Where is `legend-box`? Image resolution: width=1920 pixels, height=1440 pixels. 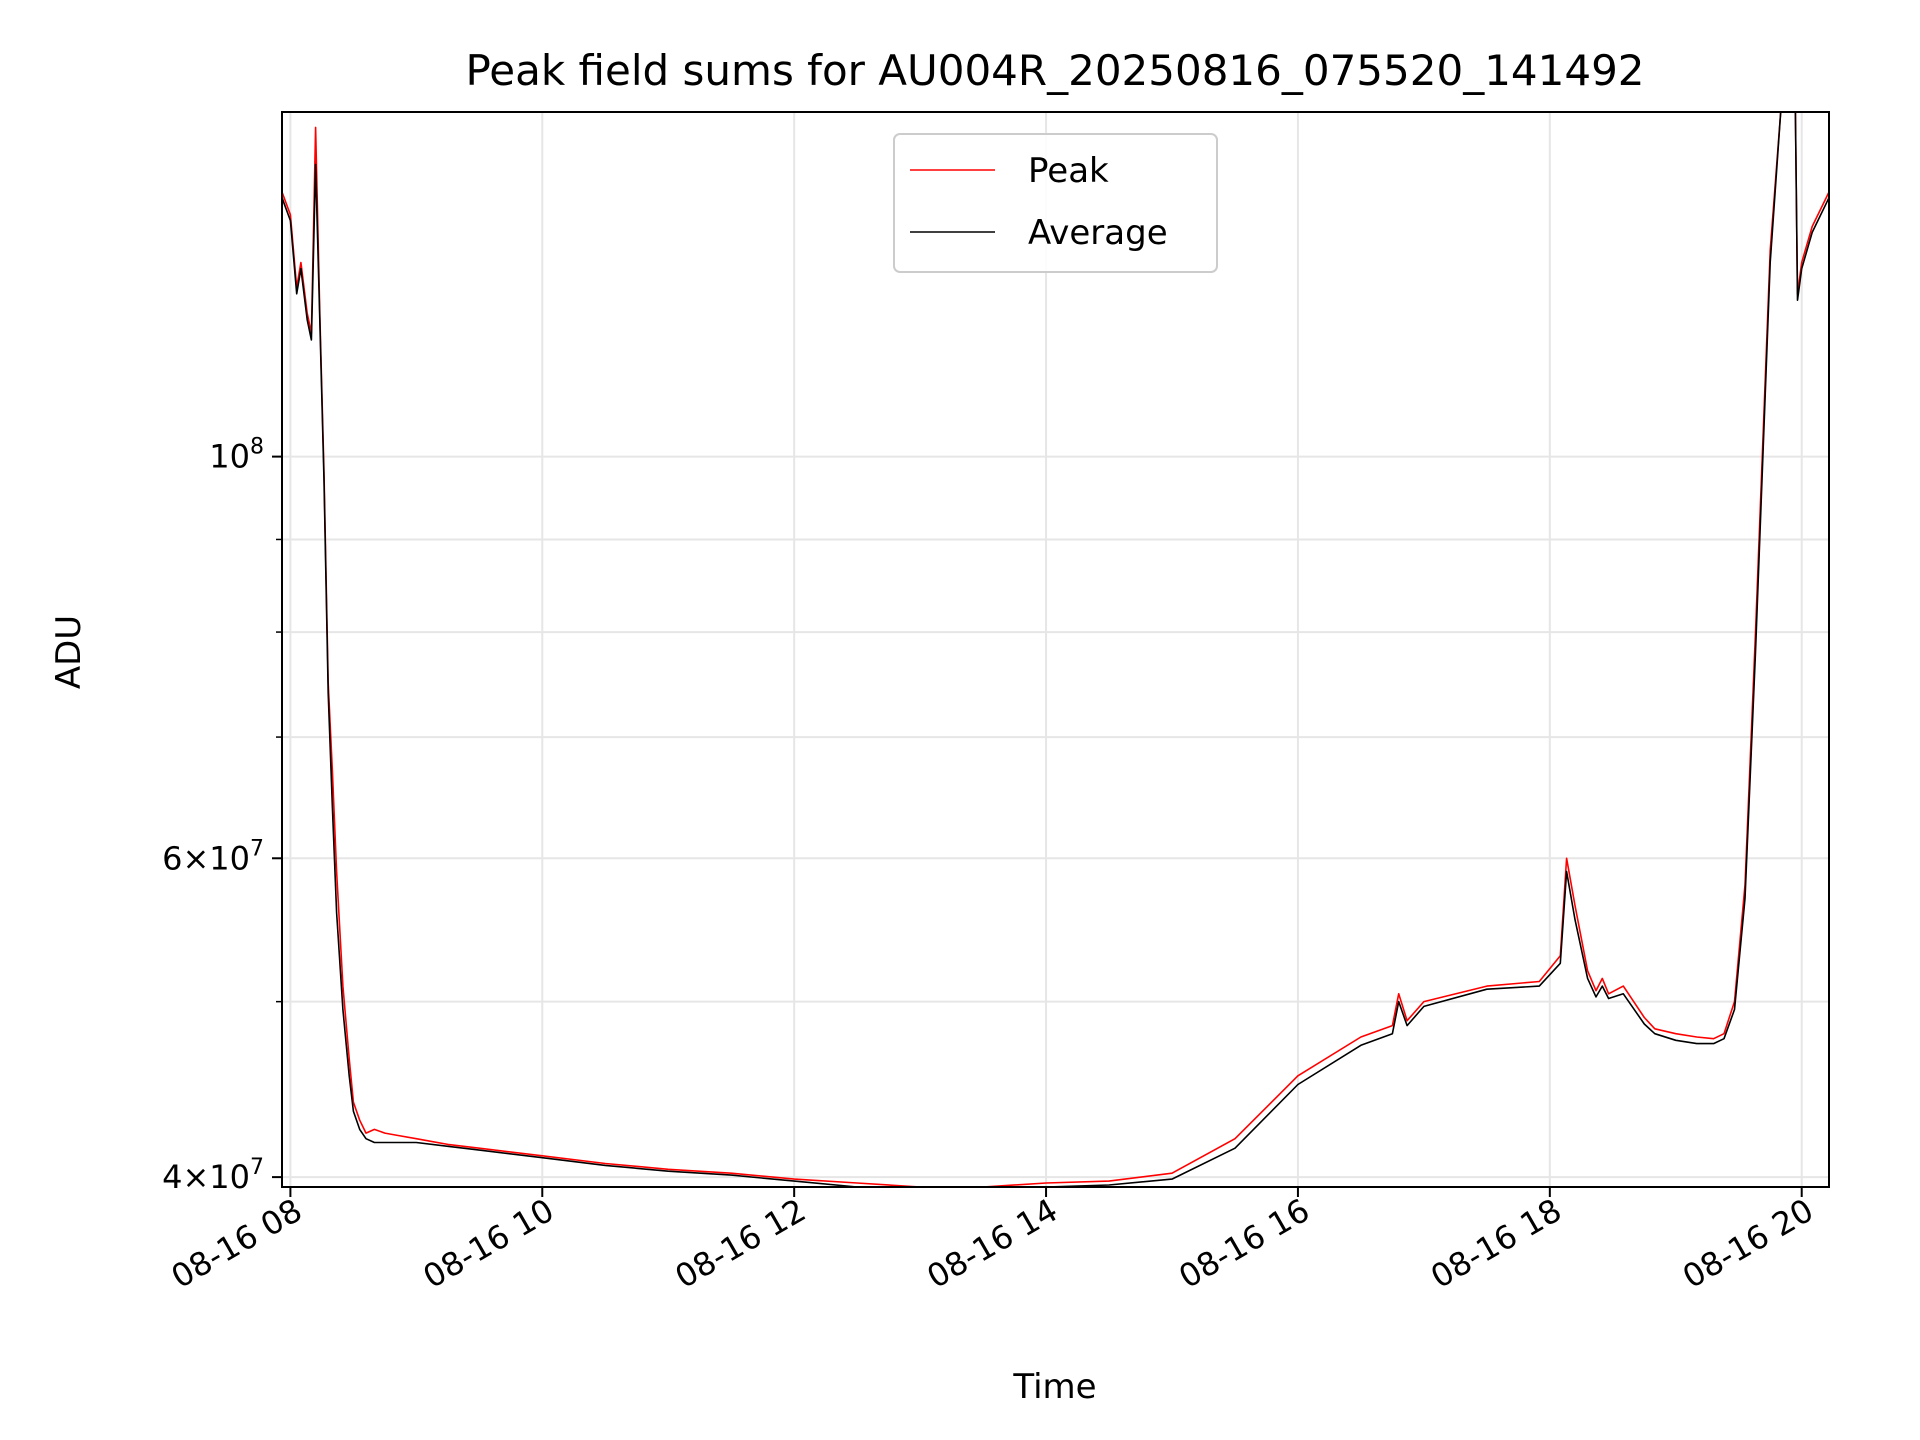 legend-box is located at coordinates (1055, 203).